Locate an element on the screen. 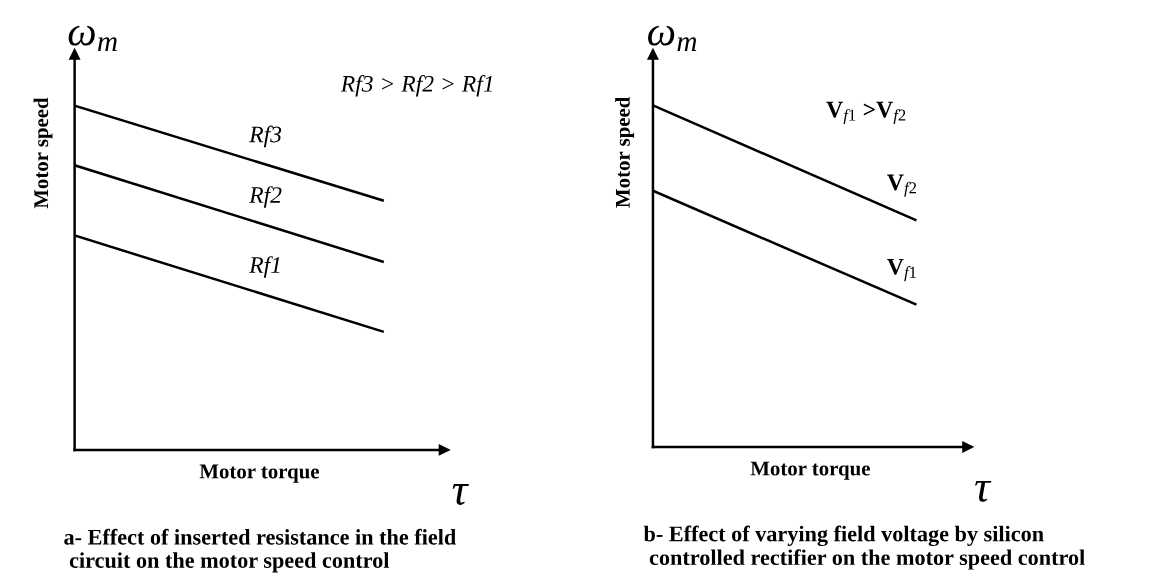 Image resolution: width=1166 pixels, height=582 pixels. text: Rf3 > Rf2 > Rf1 is located at coordinates (416, 85).